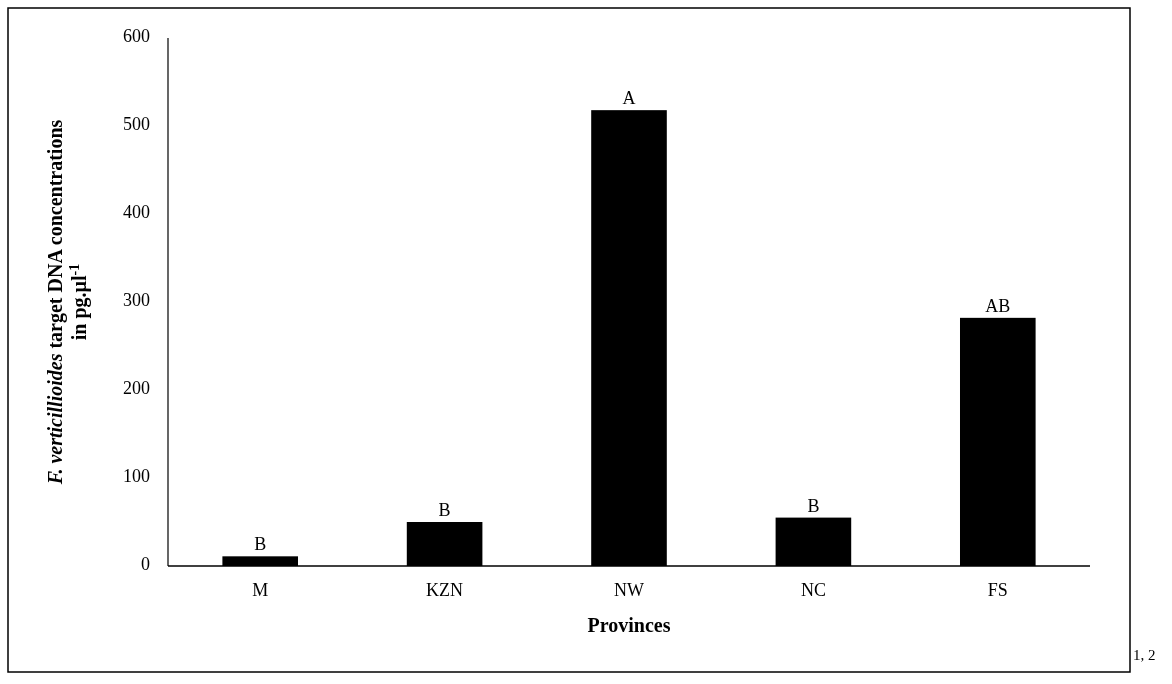 The height and width of the screenshot is (684, 1172). Describe the element at coordinates (136, 476) in the screenshot. I see `y-tick-label: 100` at that location.